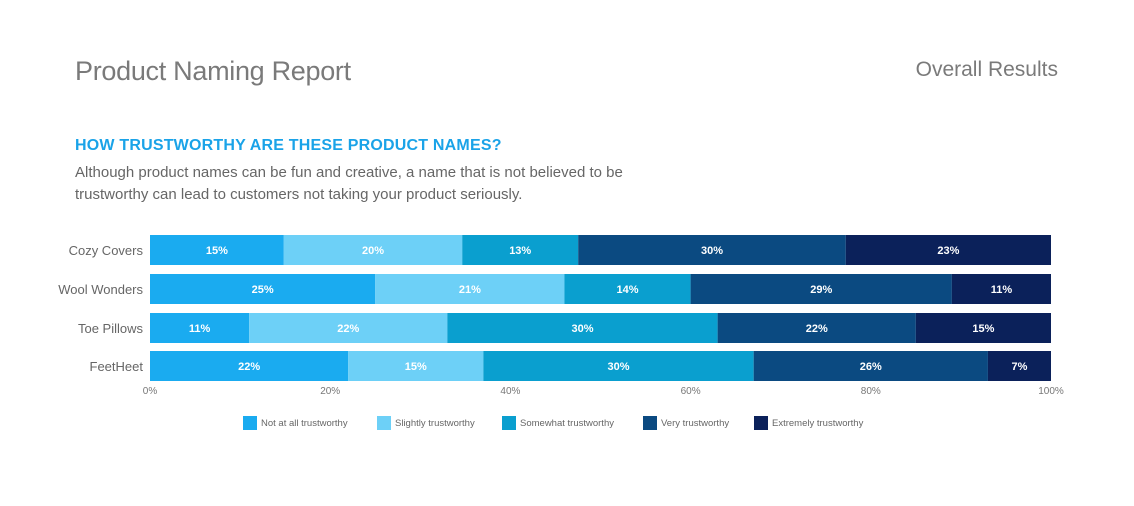 This screenshot has height=506, width=1134. Describe the element at coordinates (435, 423) in the screenshot. I see `legend-label: Slightly trustworthy` at that location.